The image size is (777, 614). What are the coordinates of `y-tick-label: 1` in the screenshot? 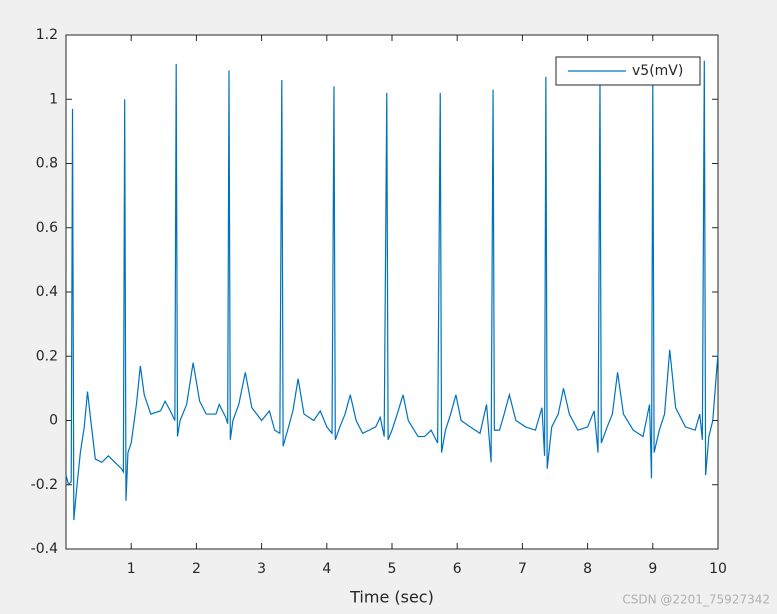 It's located at (53, 99).